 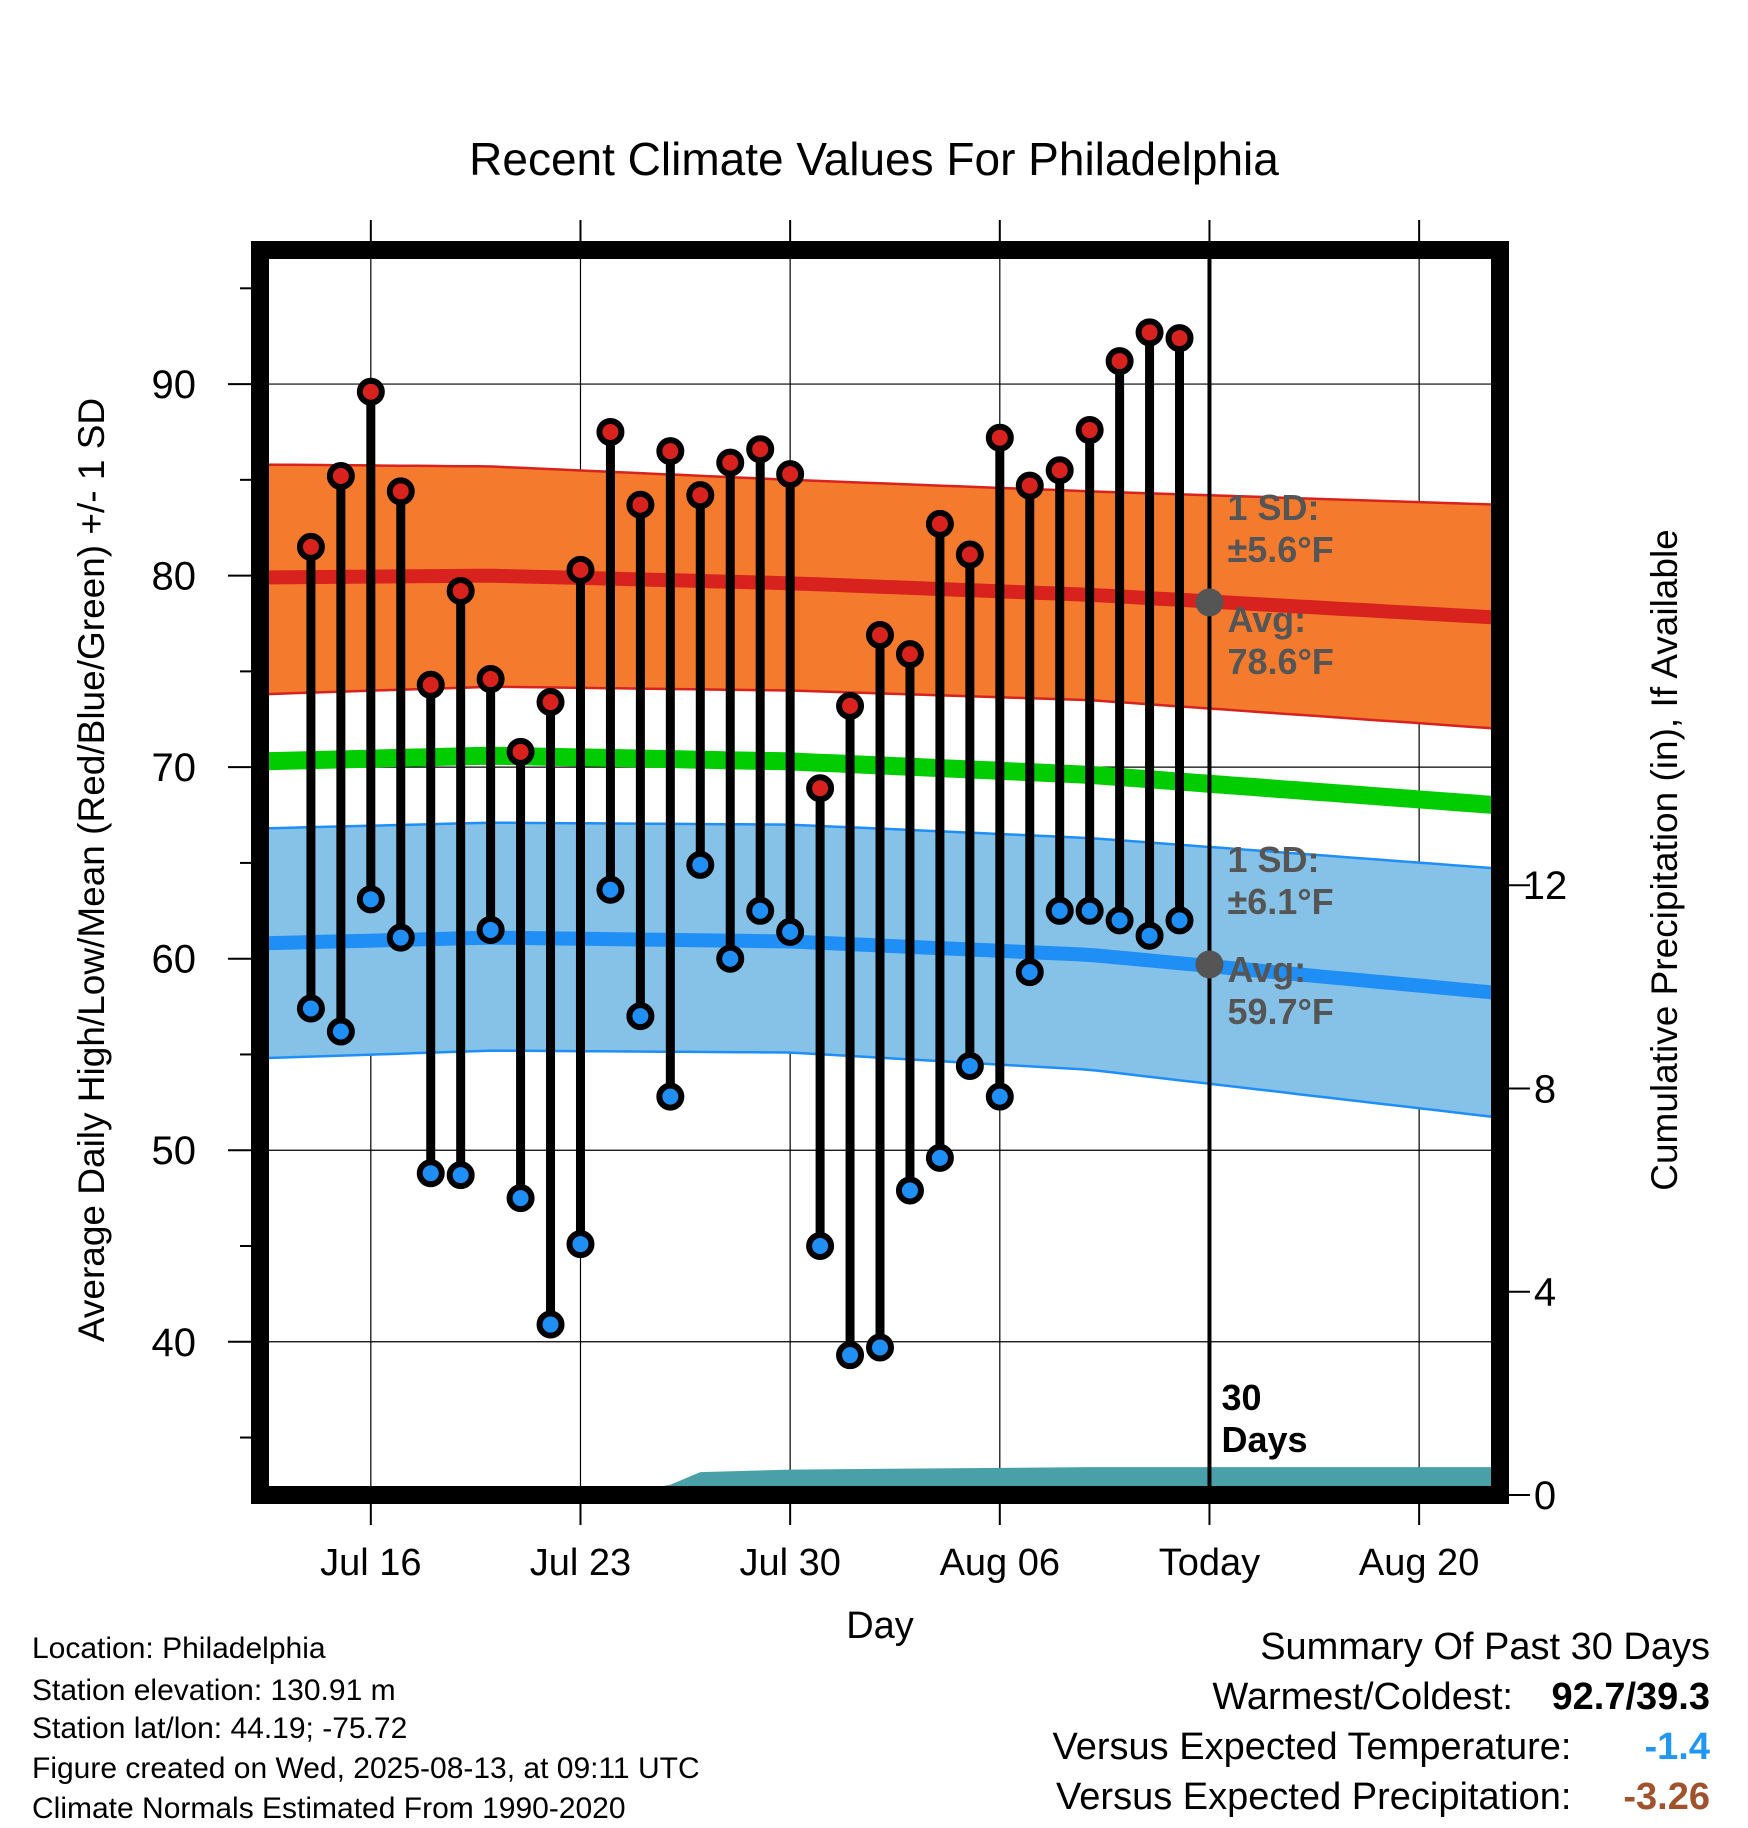 I want to click on warm-cold-value: 92.7/39.3, so click(x=1630, y=1697).